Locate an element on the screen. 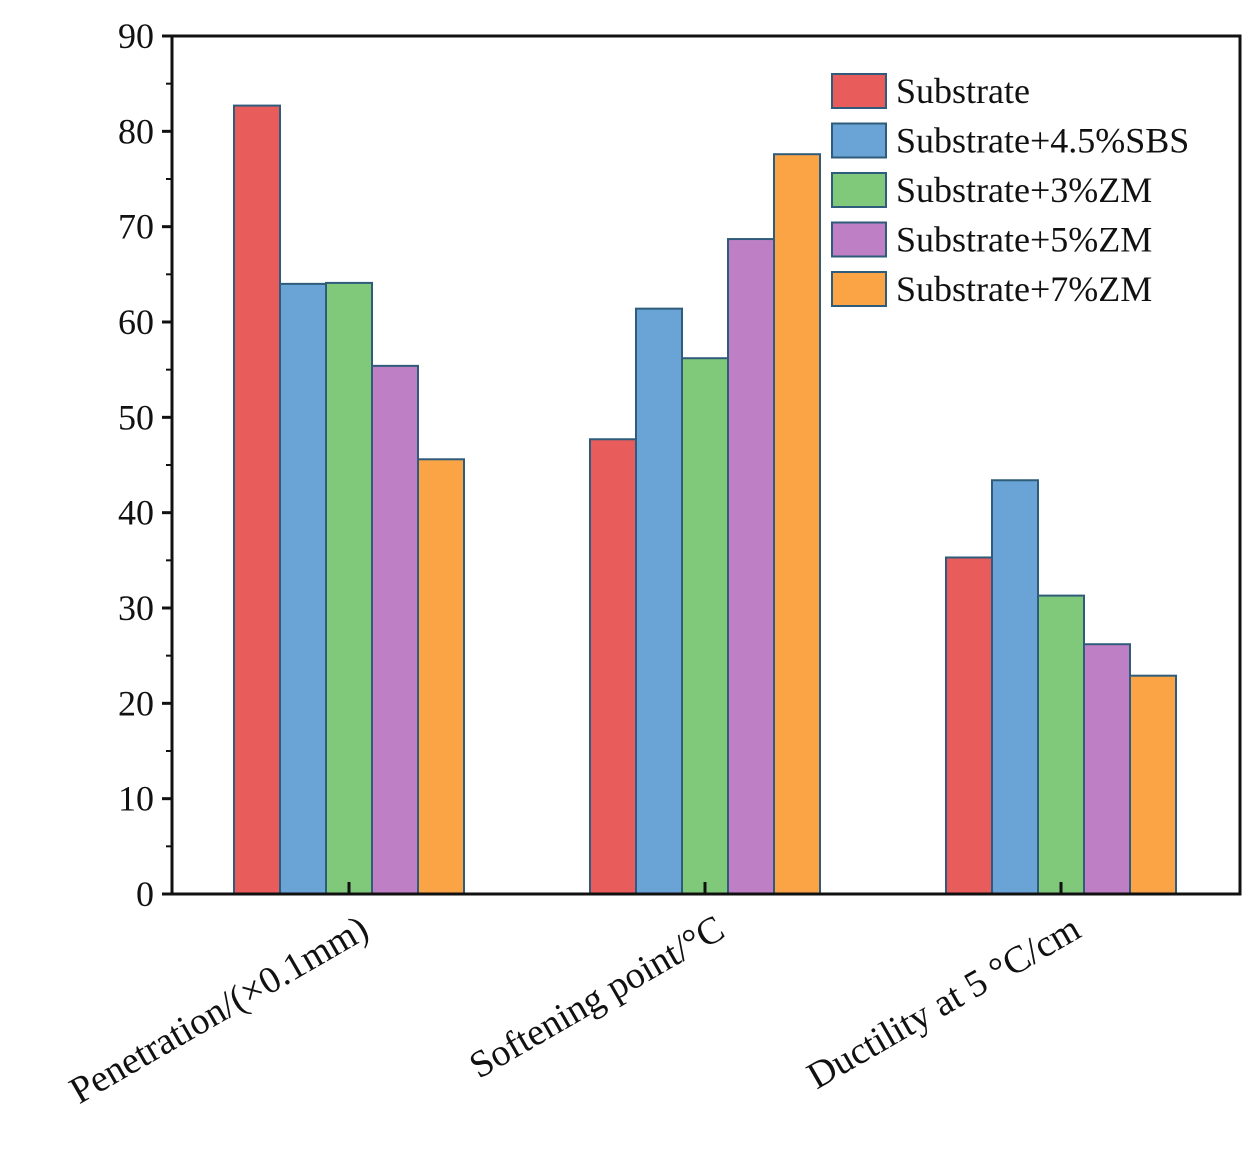  y-axis: 0 10 20 30 40 50 60 70 80 90 is located at coordinates (145, 465).